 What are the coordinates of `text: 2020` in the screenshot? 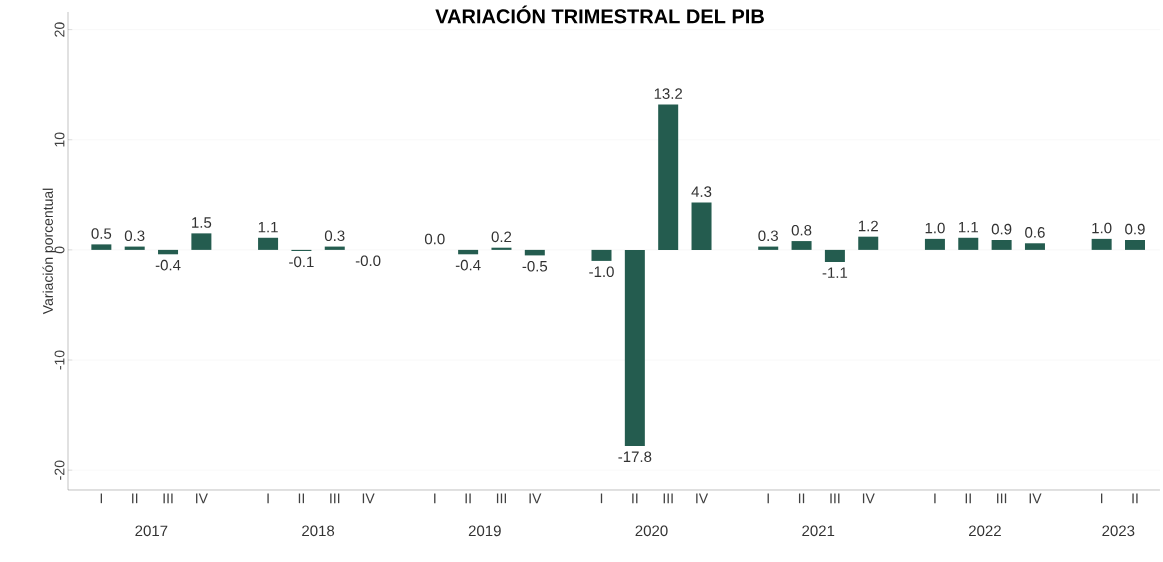 It's located at (651, 531).